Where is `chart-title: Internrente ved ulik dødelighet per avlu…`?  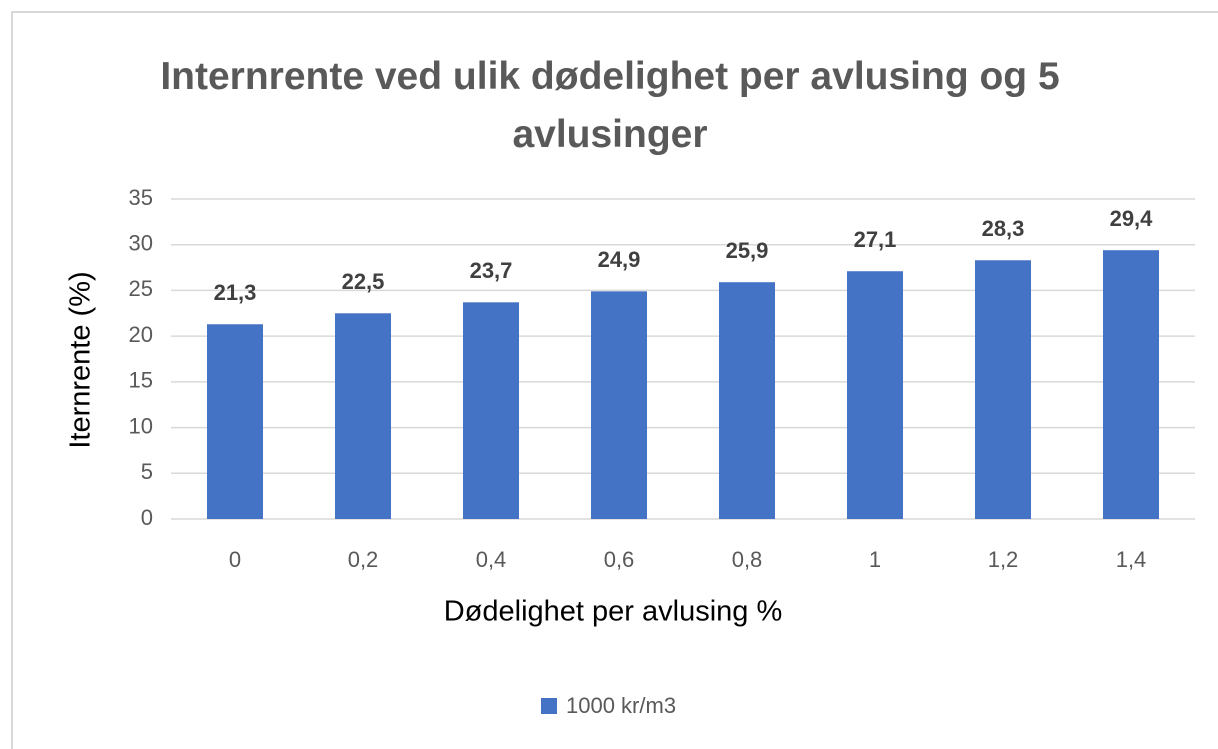
chart-title: Internrente ved ulik dødelighet per avlu… is located at coordinates (610, 105).